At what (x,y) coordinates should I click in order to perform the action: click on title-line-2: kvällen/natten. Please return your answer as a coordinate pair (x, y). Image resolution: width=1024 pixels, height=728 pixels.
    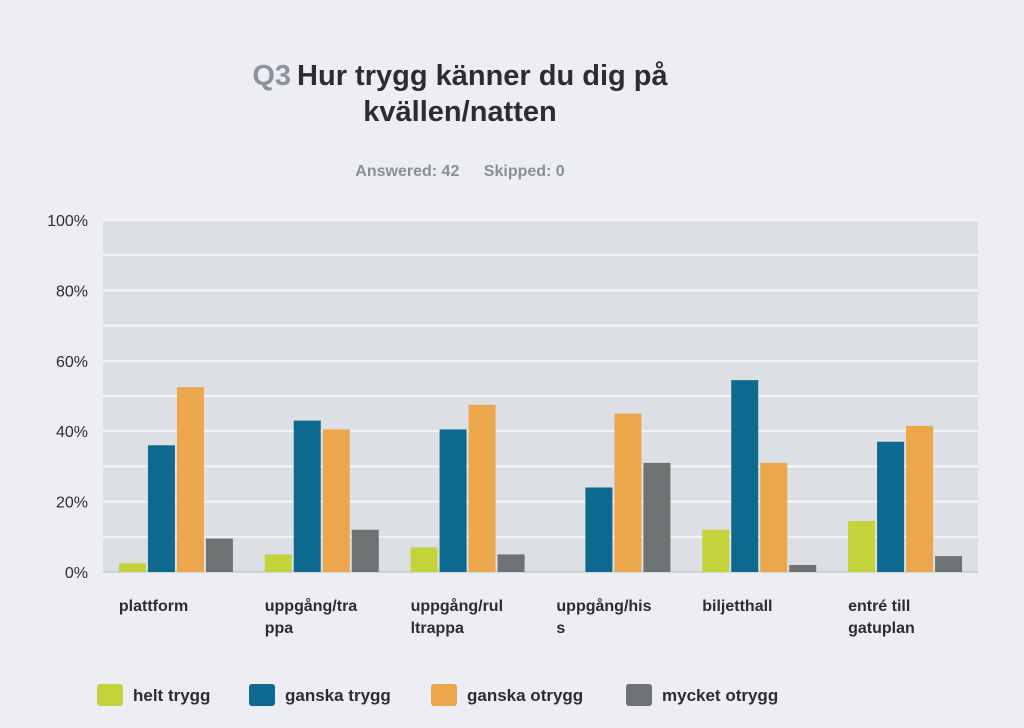
    Looking at the image, I should click on (460, 112).